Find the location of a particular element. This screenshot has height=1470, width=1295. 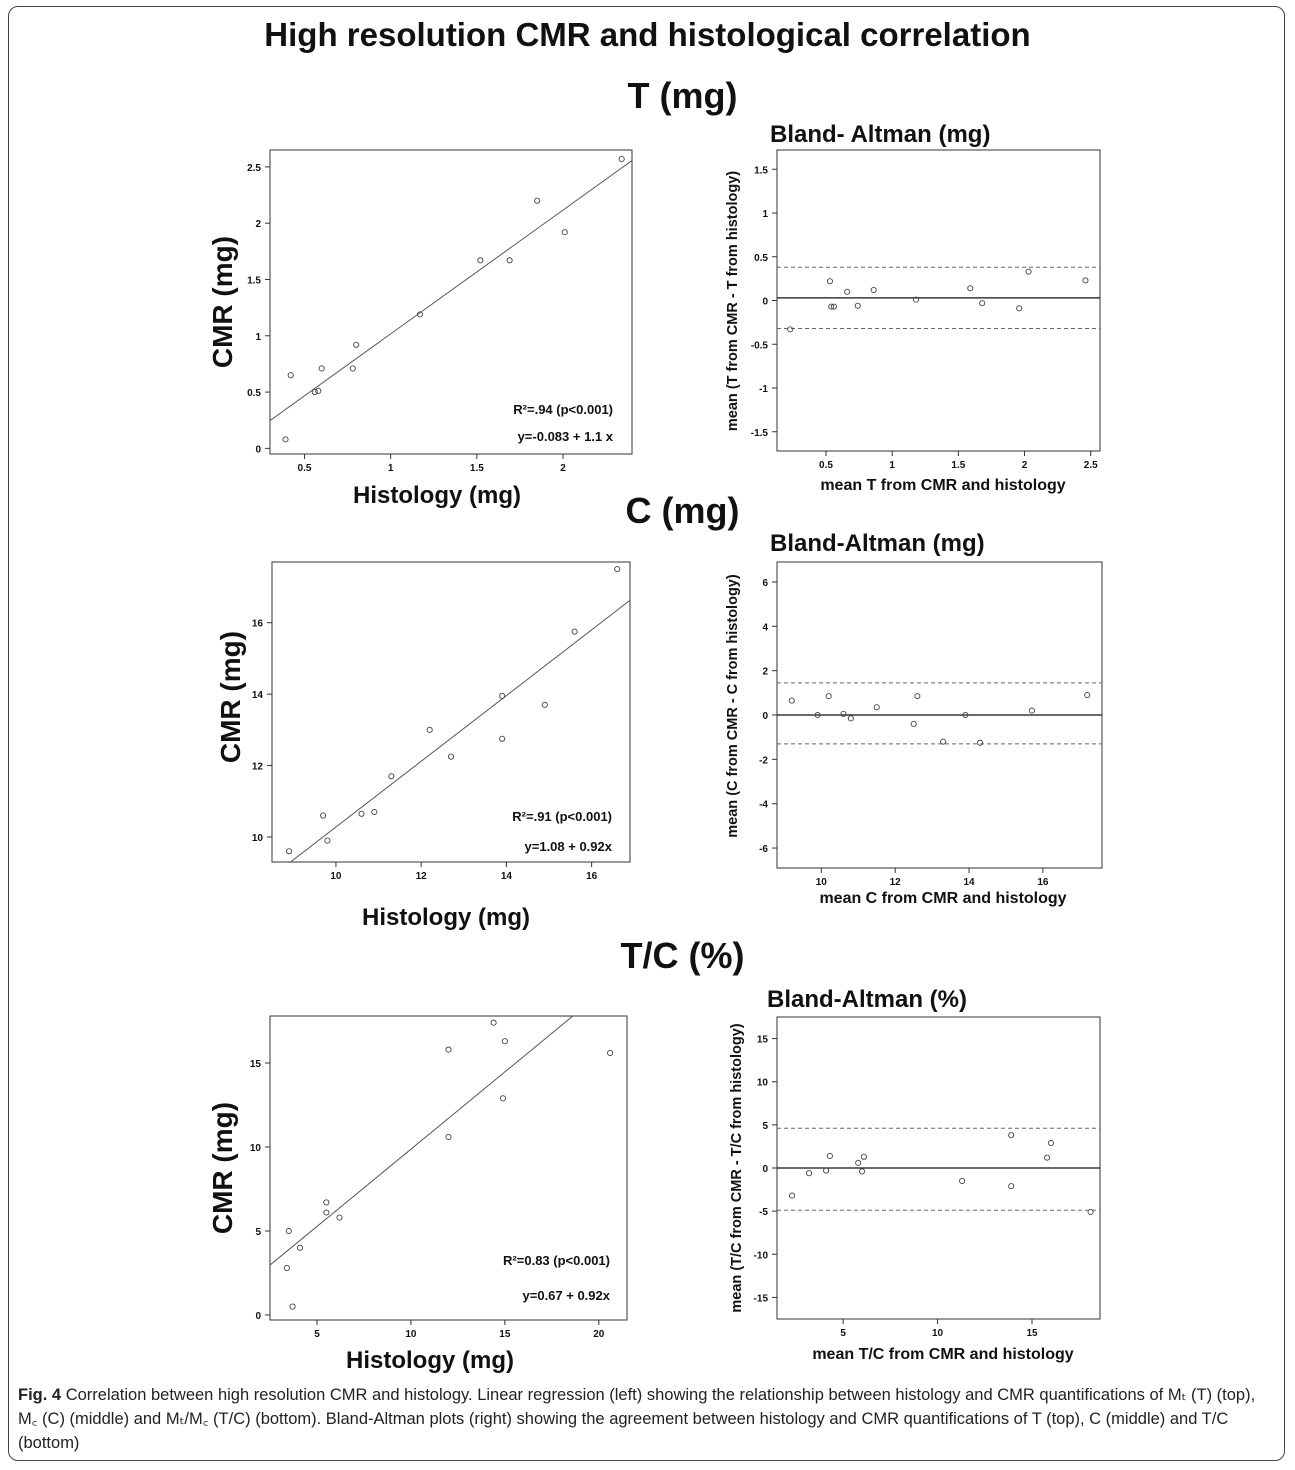

y-tick-label: 16 is located at coordinates (258, 624).